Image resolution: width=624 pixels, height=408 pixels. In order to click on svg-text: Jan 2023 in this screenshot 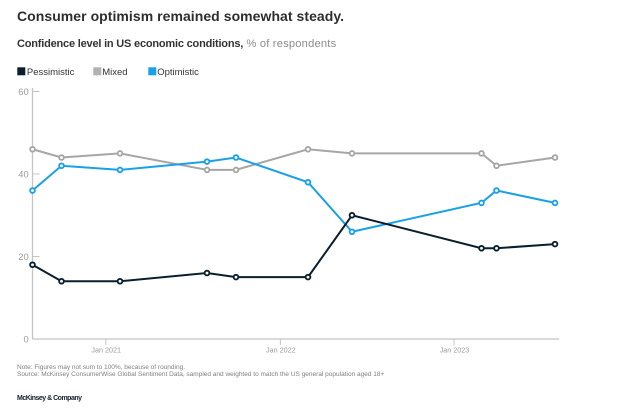, I will do `click(455, 349)`.